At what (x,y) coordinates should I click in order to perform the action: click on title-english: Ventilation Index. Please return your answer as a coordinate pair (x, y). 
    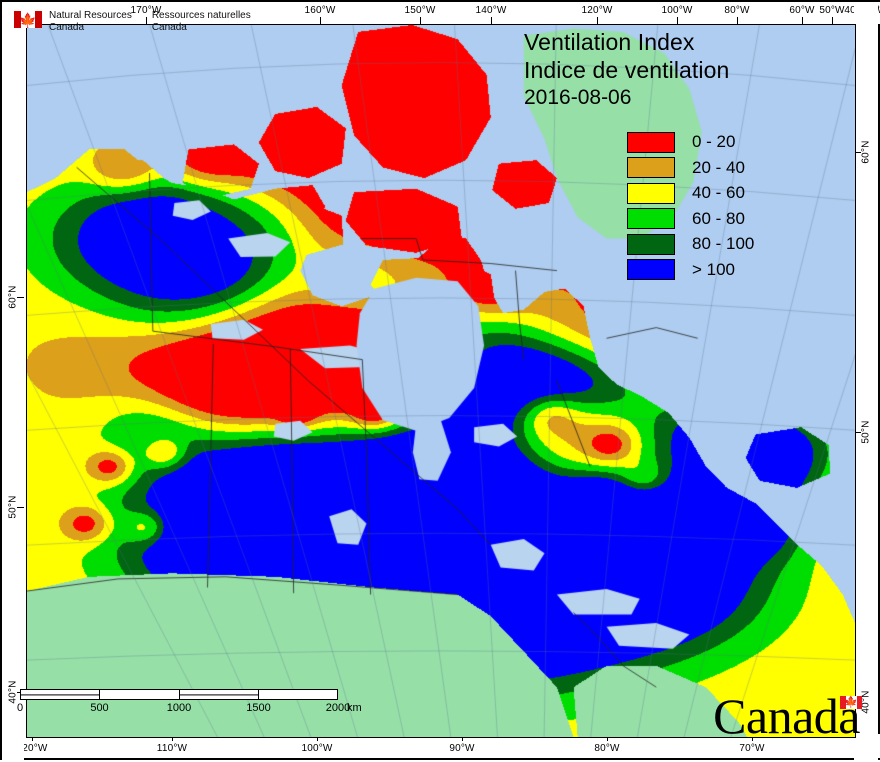
    Looking at the image, I should click on (609, 42).